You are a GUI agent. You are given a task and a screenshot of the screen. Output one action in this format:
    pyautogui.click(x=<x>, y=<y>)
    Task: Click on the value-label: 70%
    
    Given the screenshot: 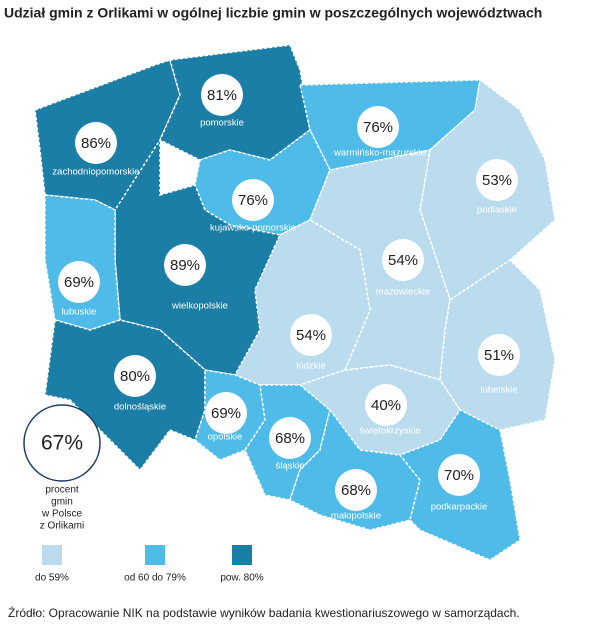 What is the action you would take?
    pyautogui.click(x=459, y=475)
    